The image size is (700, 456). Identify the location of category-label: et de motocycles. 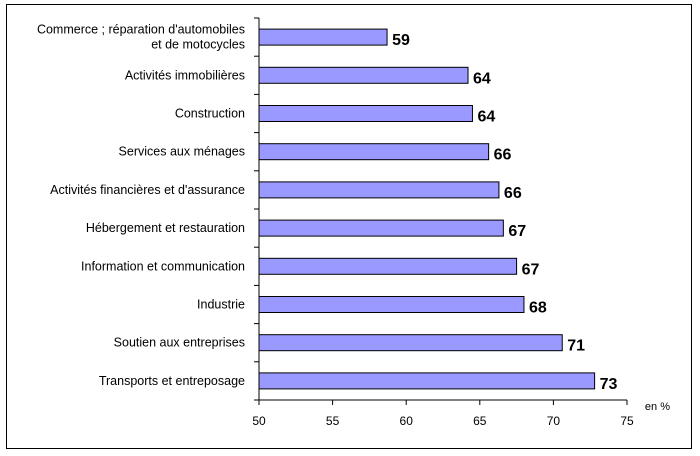
(198, 45).